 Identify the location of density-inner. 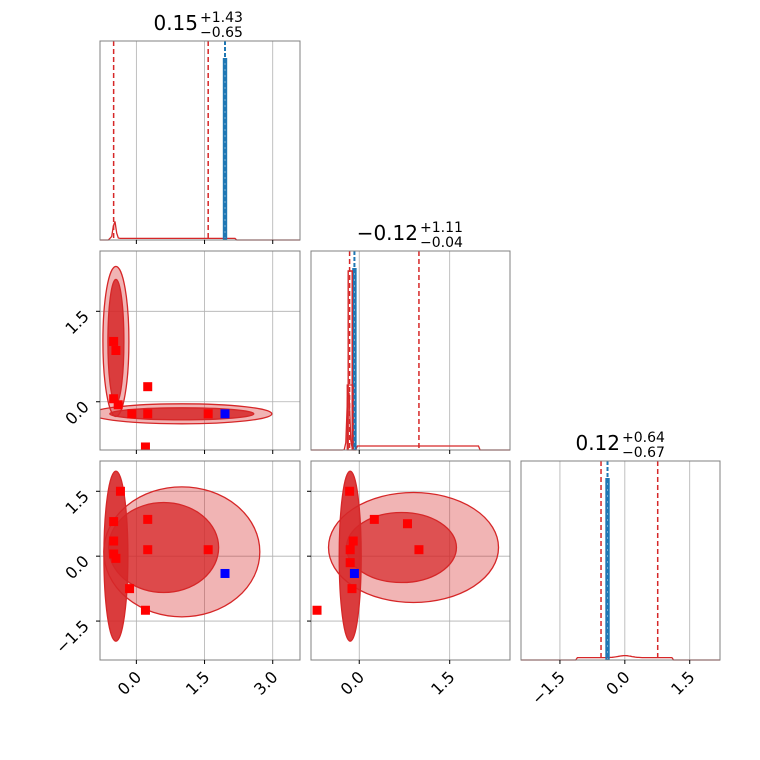
(401, 547).